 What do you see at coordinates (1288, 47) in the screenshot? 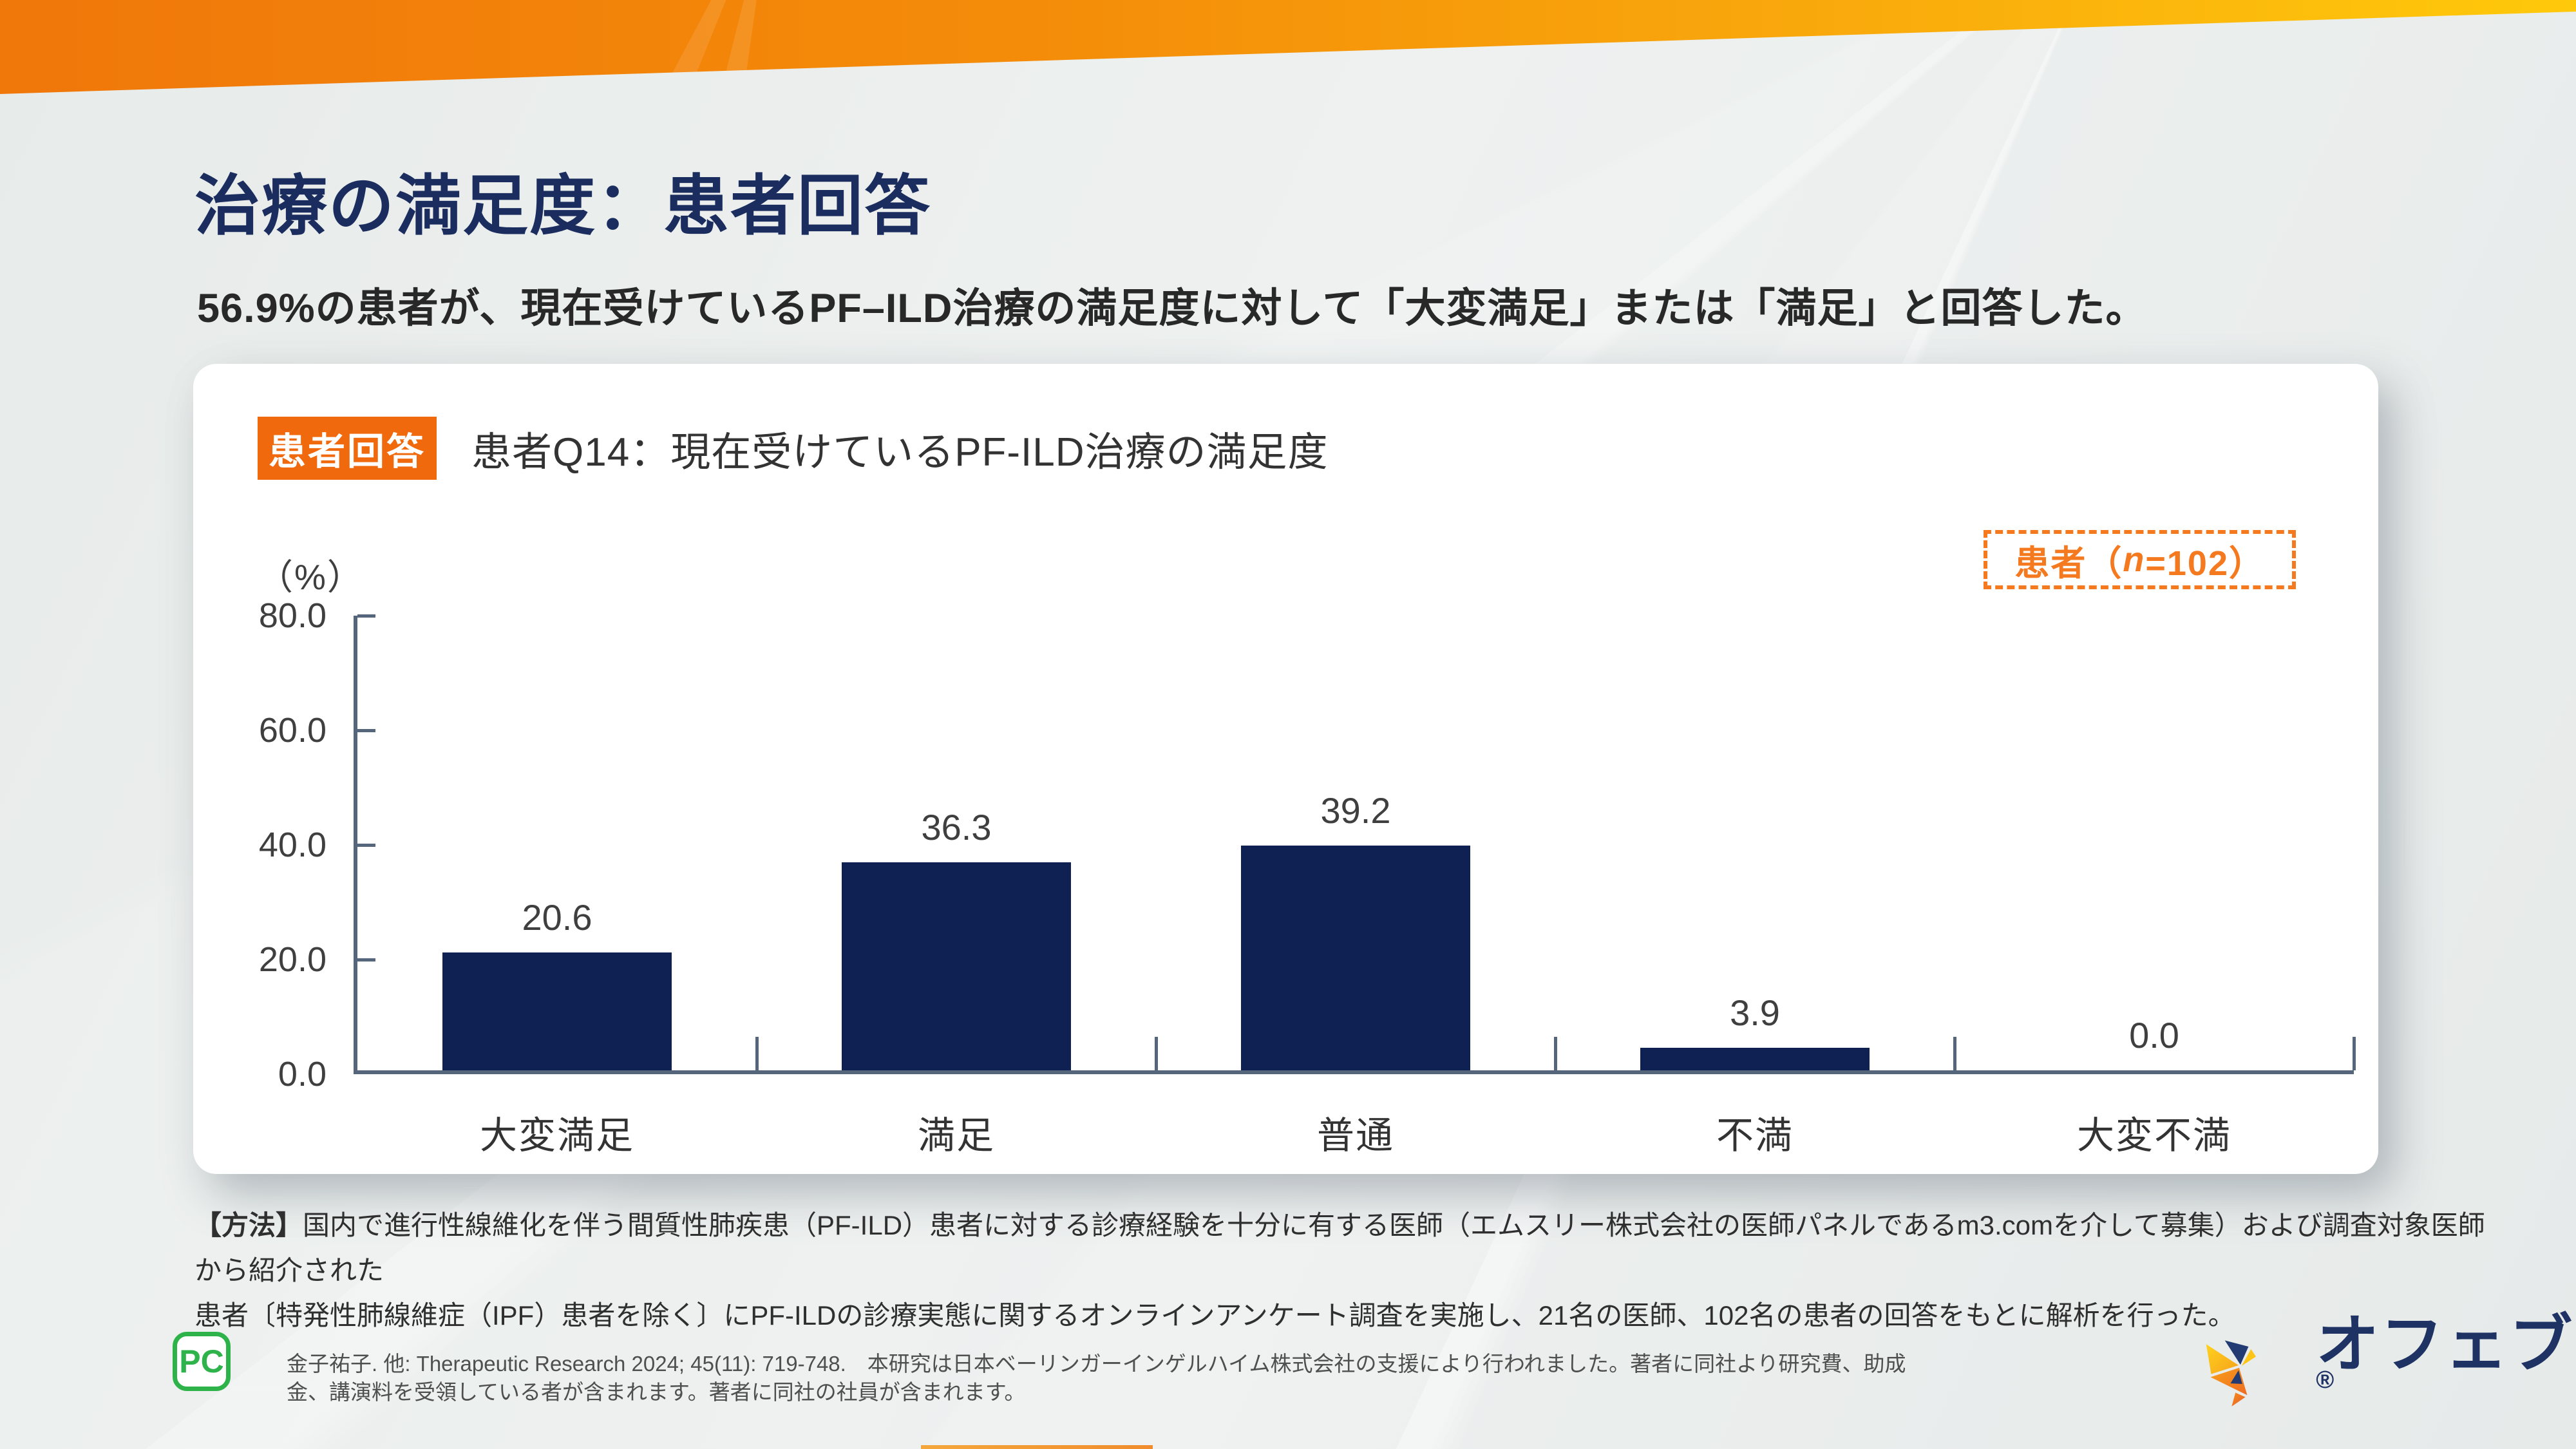
I see `top-accent-band` at bounding box center [1288, 47].